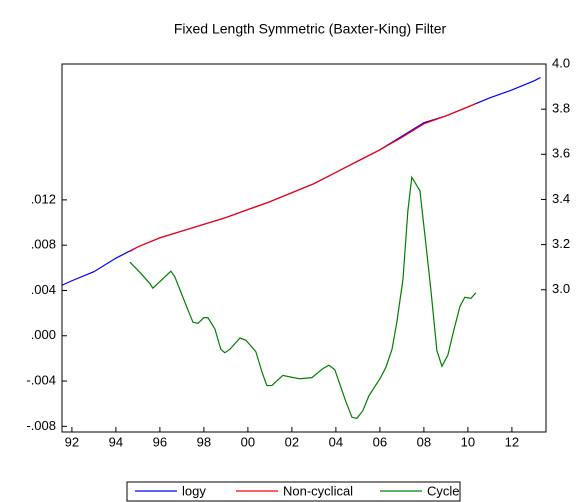  I want to click on y-tick-label: .000, so click(43, 334).